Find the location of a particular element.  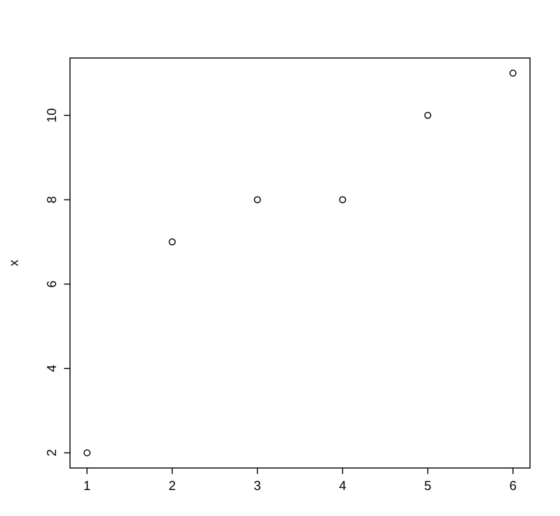

x-tick-label: 4 is located at coordinates (342, 485).